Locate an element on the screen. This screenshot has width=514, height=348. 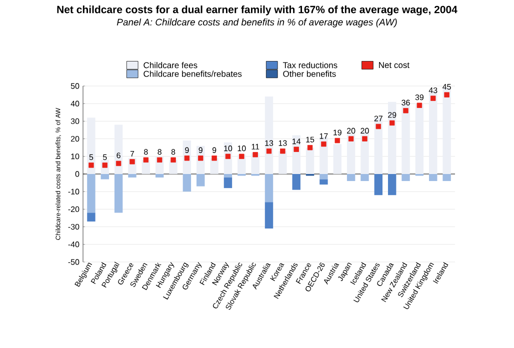
y-tick-label: -40 is located at coordinates (74, 245).